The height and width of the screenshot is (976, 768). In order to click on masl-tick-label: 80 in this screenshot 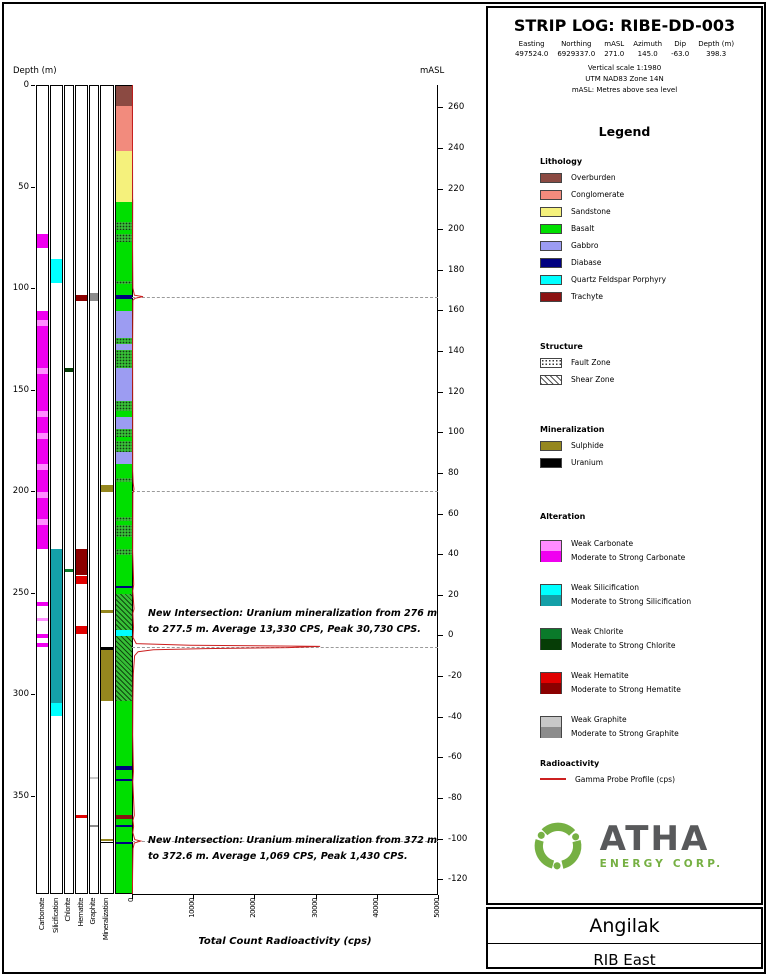, I will do `click(453, 472)`.